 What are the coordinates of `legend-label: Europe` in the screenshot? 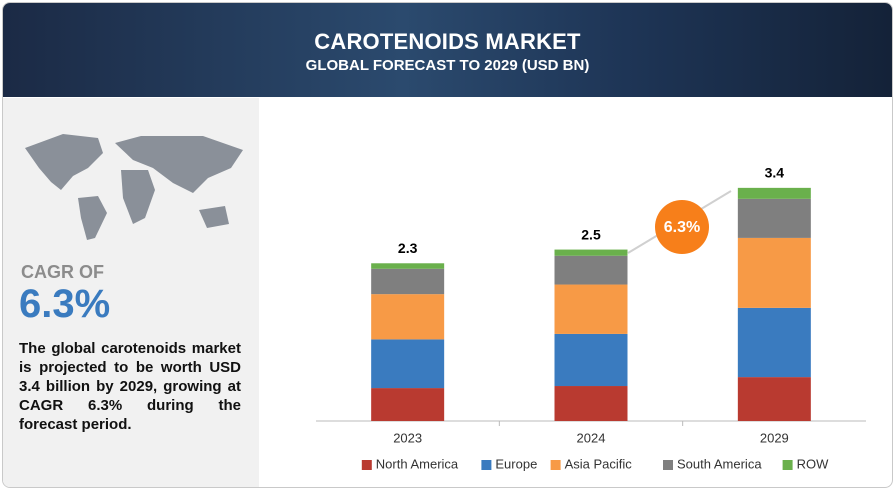 It's located at (516, 463).